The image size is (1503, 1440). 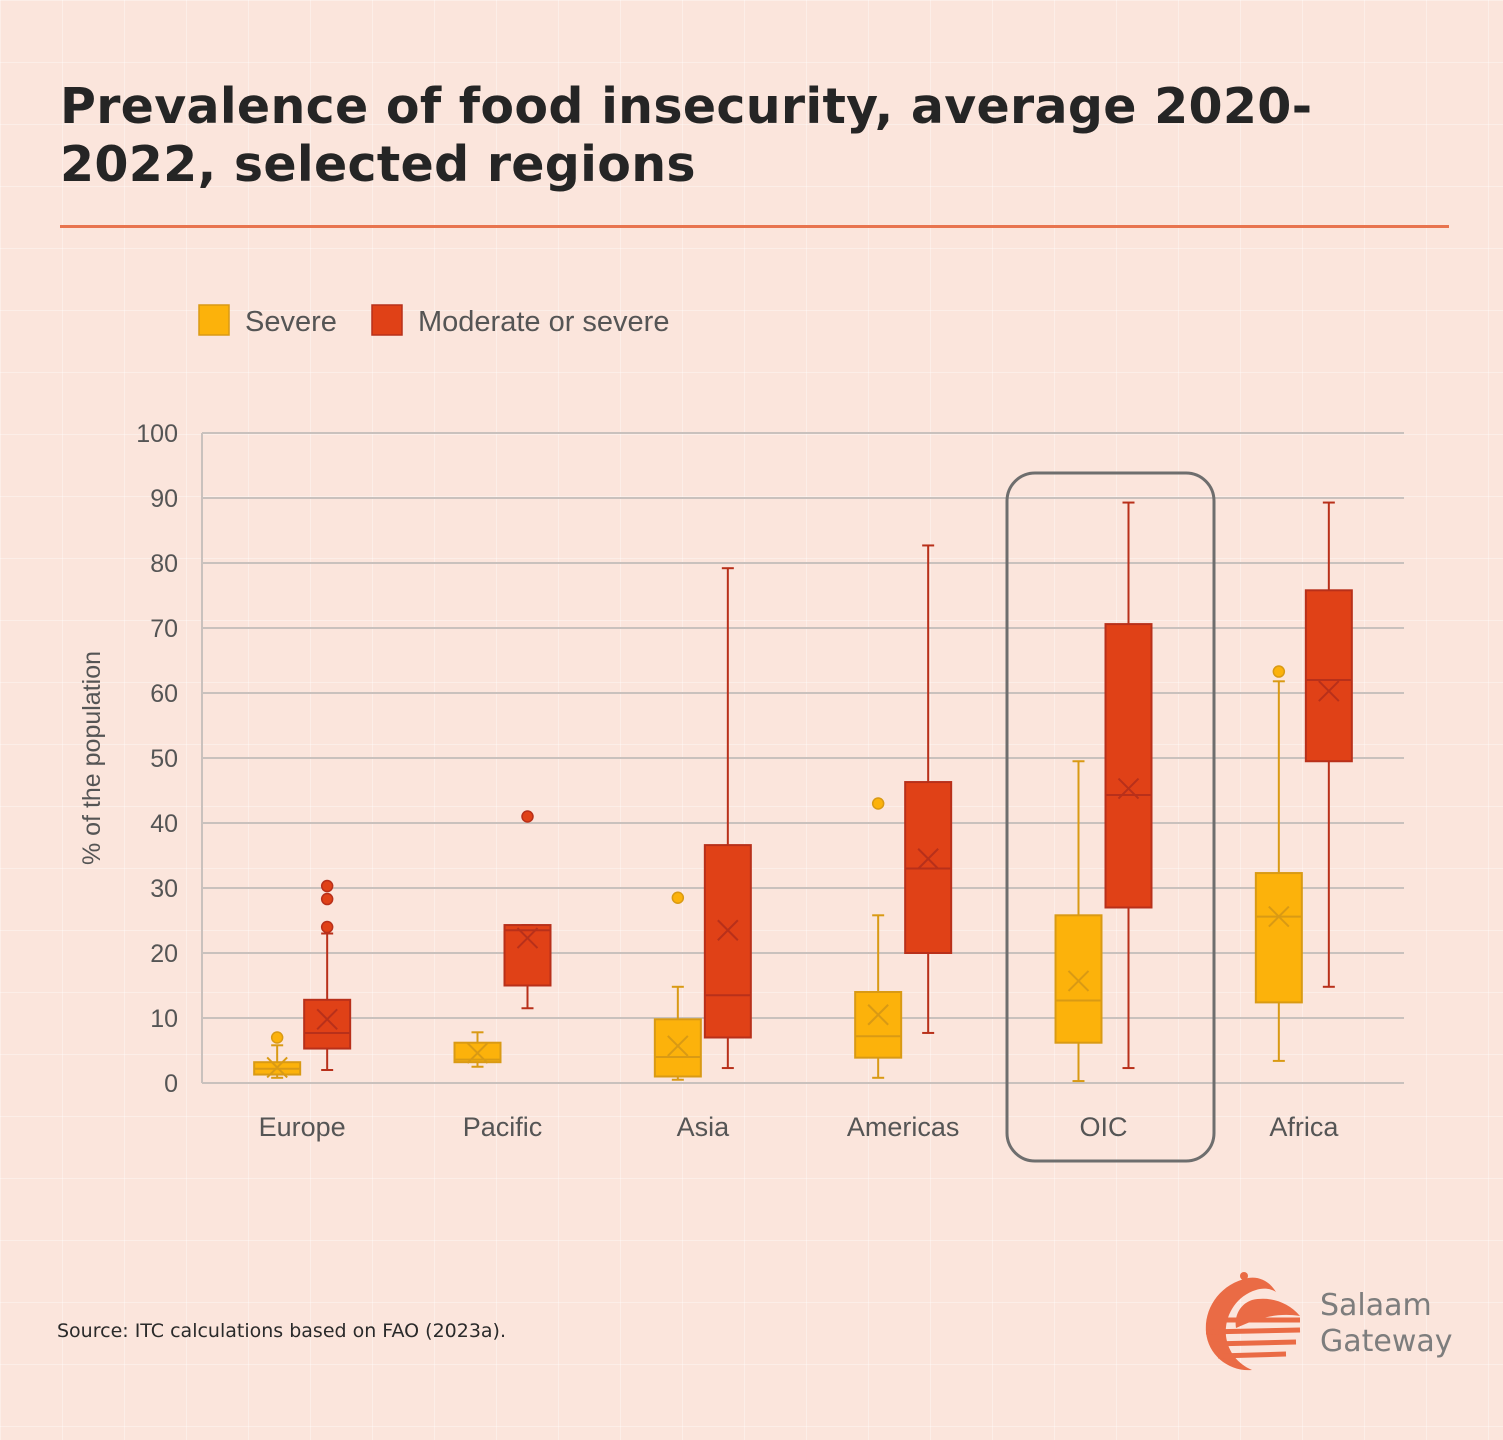 I want to click on box-asia-severe, so click(x=677, y=986).